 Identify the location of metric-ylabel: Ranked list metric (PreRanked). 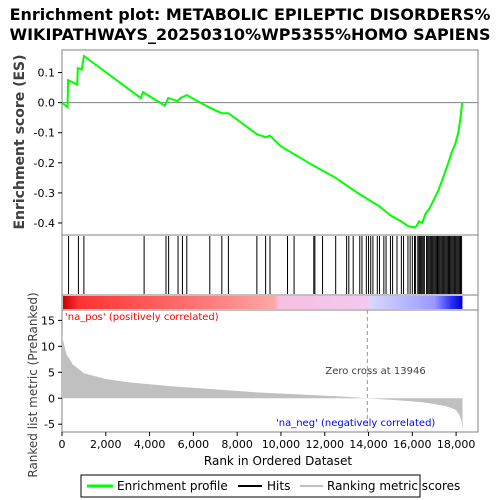
(33, 384).